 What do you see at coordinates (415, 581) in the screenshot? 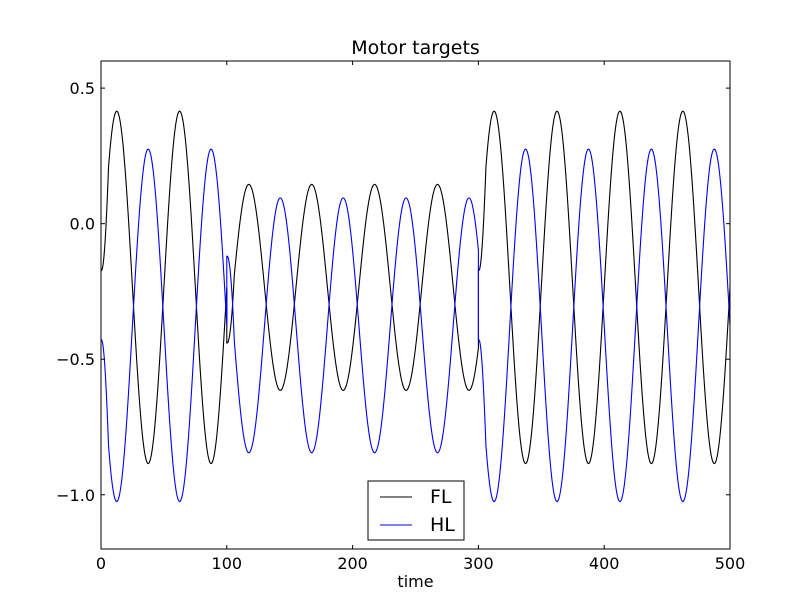
I see `x-axis-label: time` at bounding box center [415, 581].